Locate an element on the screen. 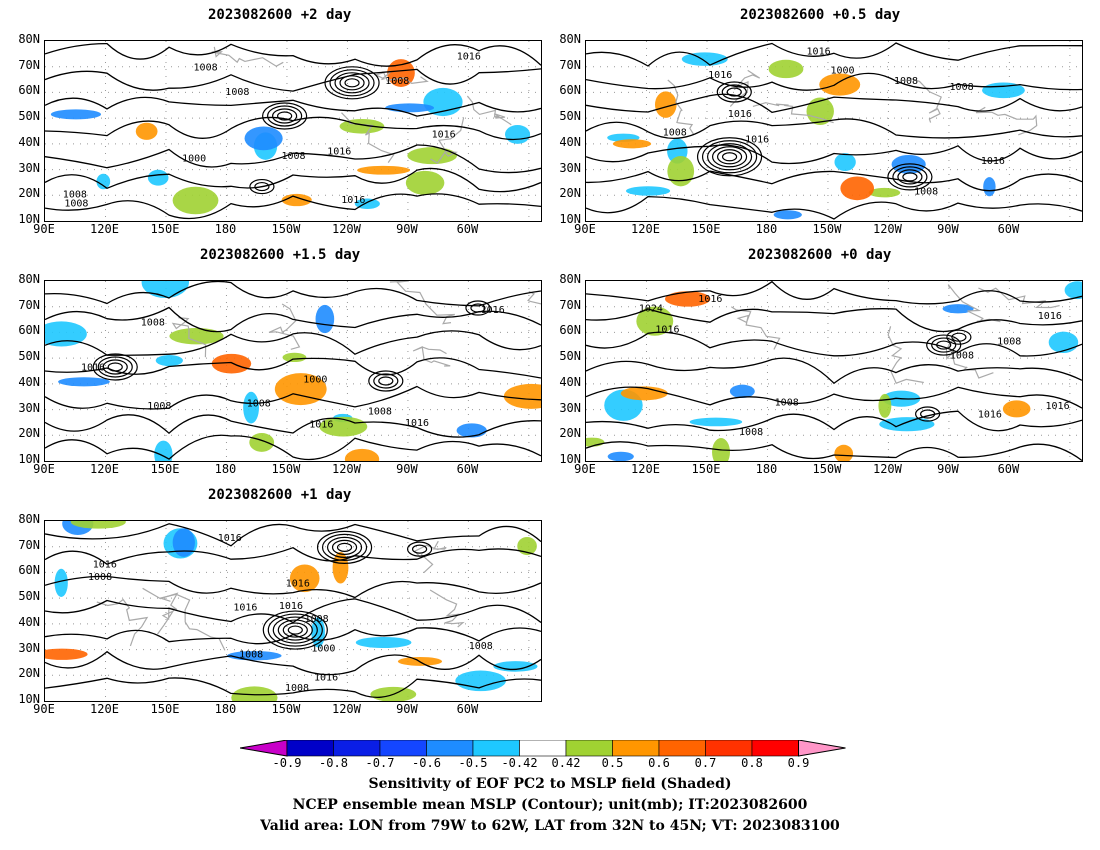 The height and width of the screenshot is (850, 1100). lon-tick-label: 150W is located at coordinates (286, 469).